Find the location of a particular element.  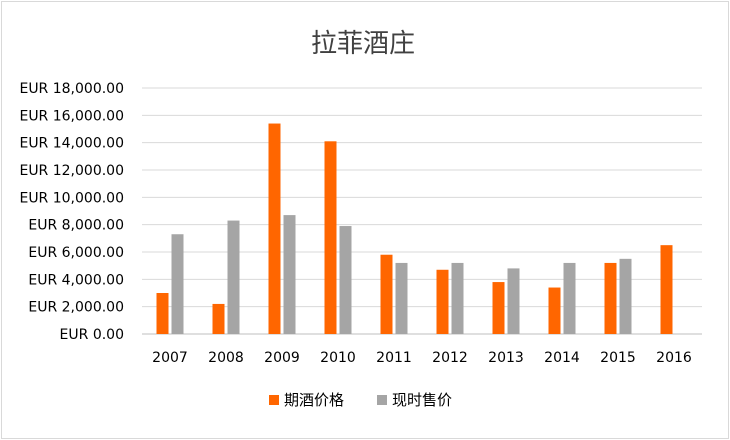

x-tick-label: 2011 is located at coordinates (394, 358).